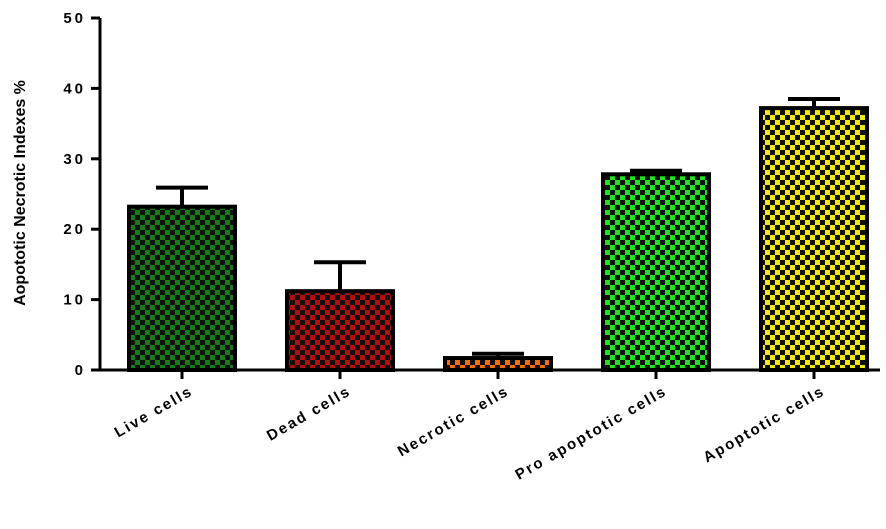 The image size is (886, 529). Describe the element at coordinates (498, 364) in the screenshot. I see `bar-necrotic-cells` at that location.